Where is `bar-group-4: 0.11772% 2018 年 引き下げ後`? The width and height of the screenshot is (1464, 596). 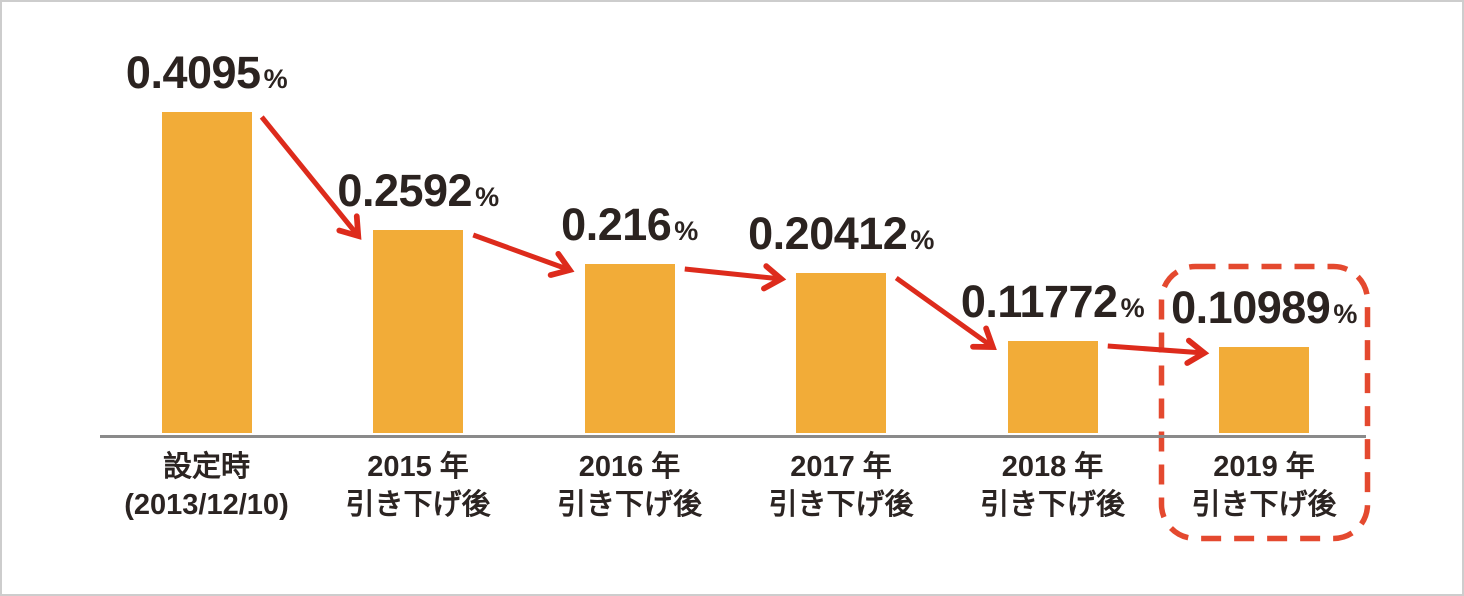
bar-group-4: 0.11772% 2018 年 引き下げ後 is located at coordinates (1052, 298).